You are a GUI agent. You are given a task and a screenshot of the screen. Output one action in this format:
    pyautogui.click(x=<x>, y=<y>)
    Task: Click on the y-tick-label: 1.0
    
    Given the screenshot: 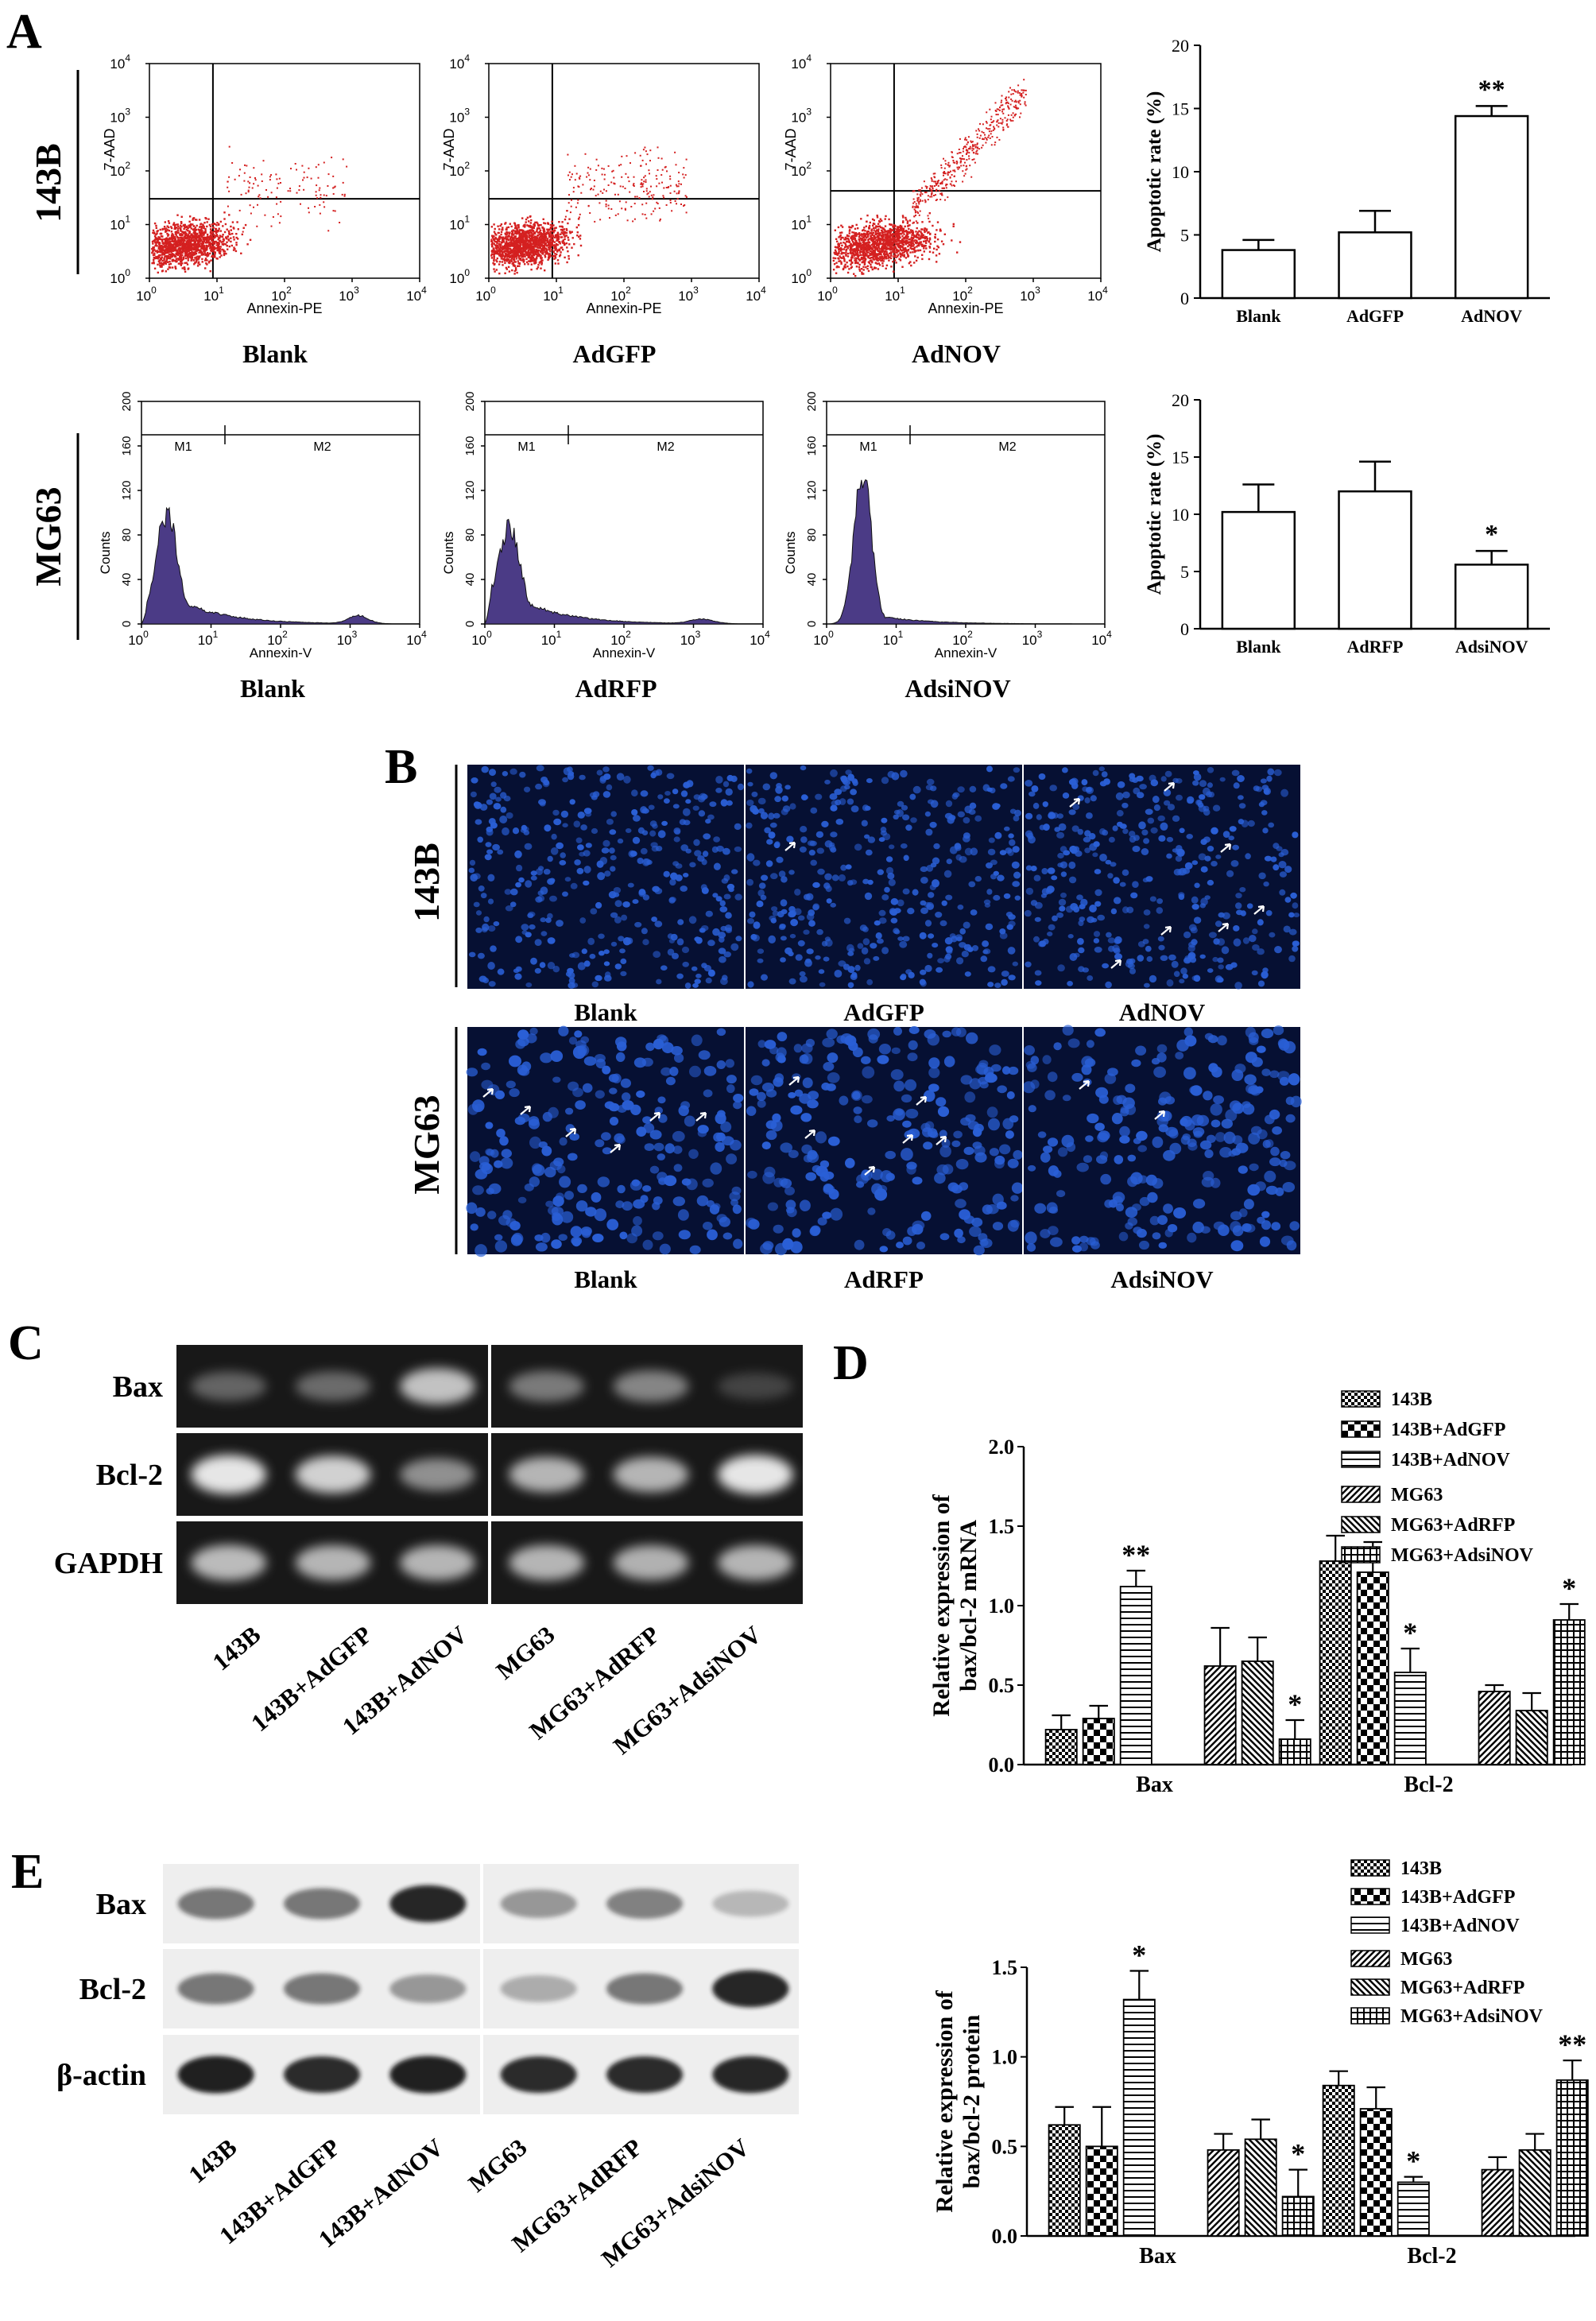 What is the action you would take?
    pyautogui.click(x=1002, y=1606)
    